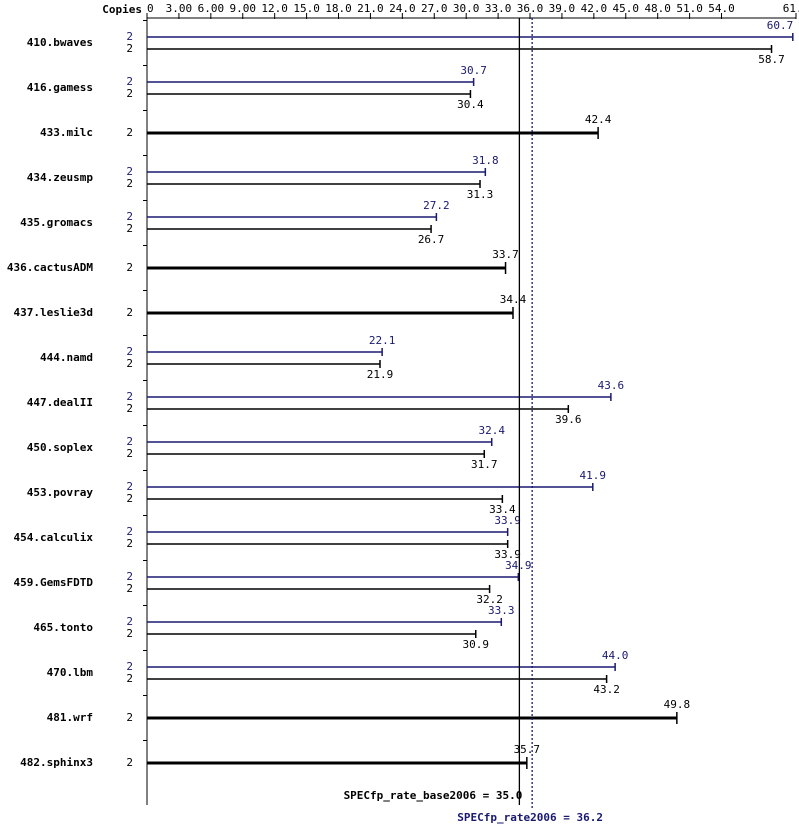  I want to click on benchmark-name: 481.wrf, so click(70, 717).